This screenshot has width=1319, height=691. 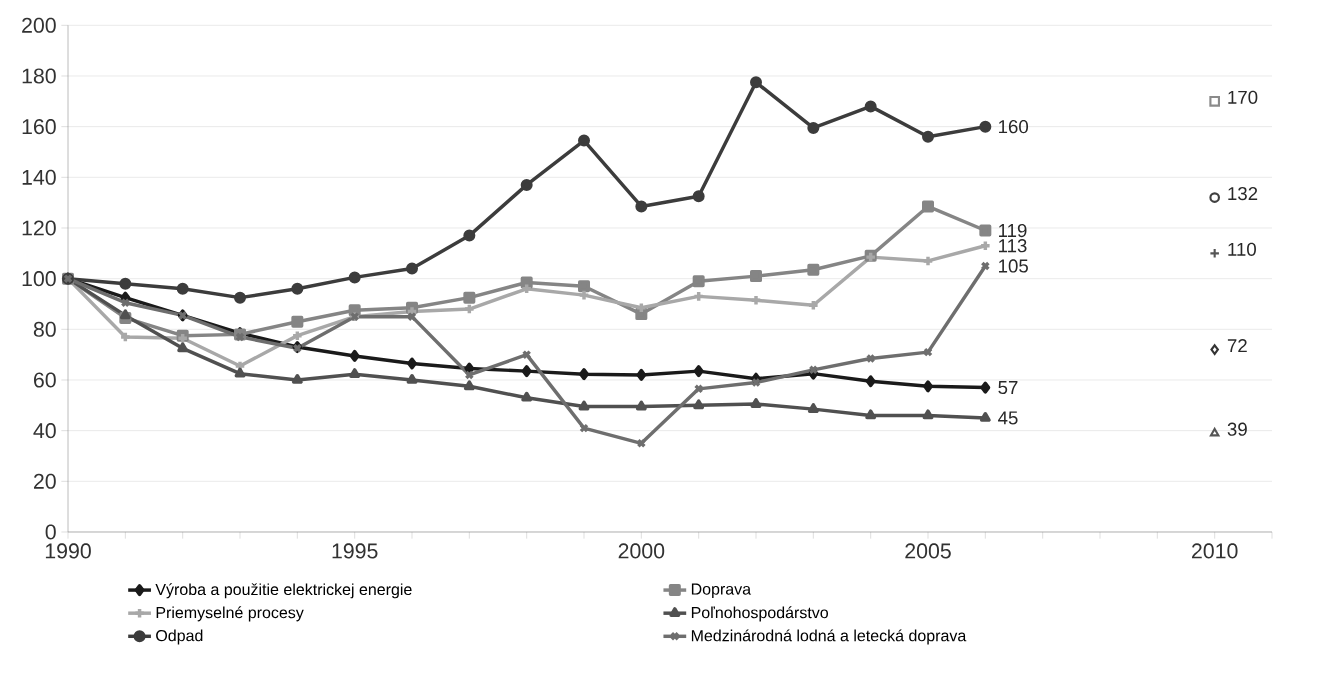 I want to click on y-tick-label: 60, so click(x=45, y=380).